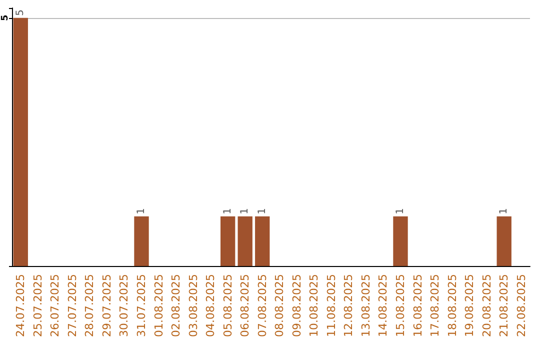 Image resolution: width=540 pixels, height=340 pixels. I want to click on x-tick-label: 06.08.2025, so click(245, 306).